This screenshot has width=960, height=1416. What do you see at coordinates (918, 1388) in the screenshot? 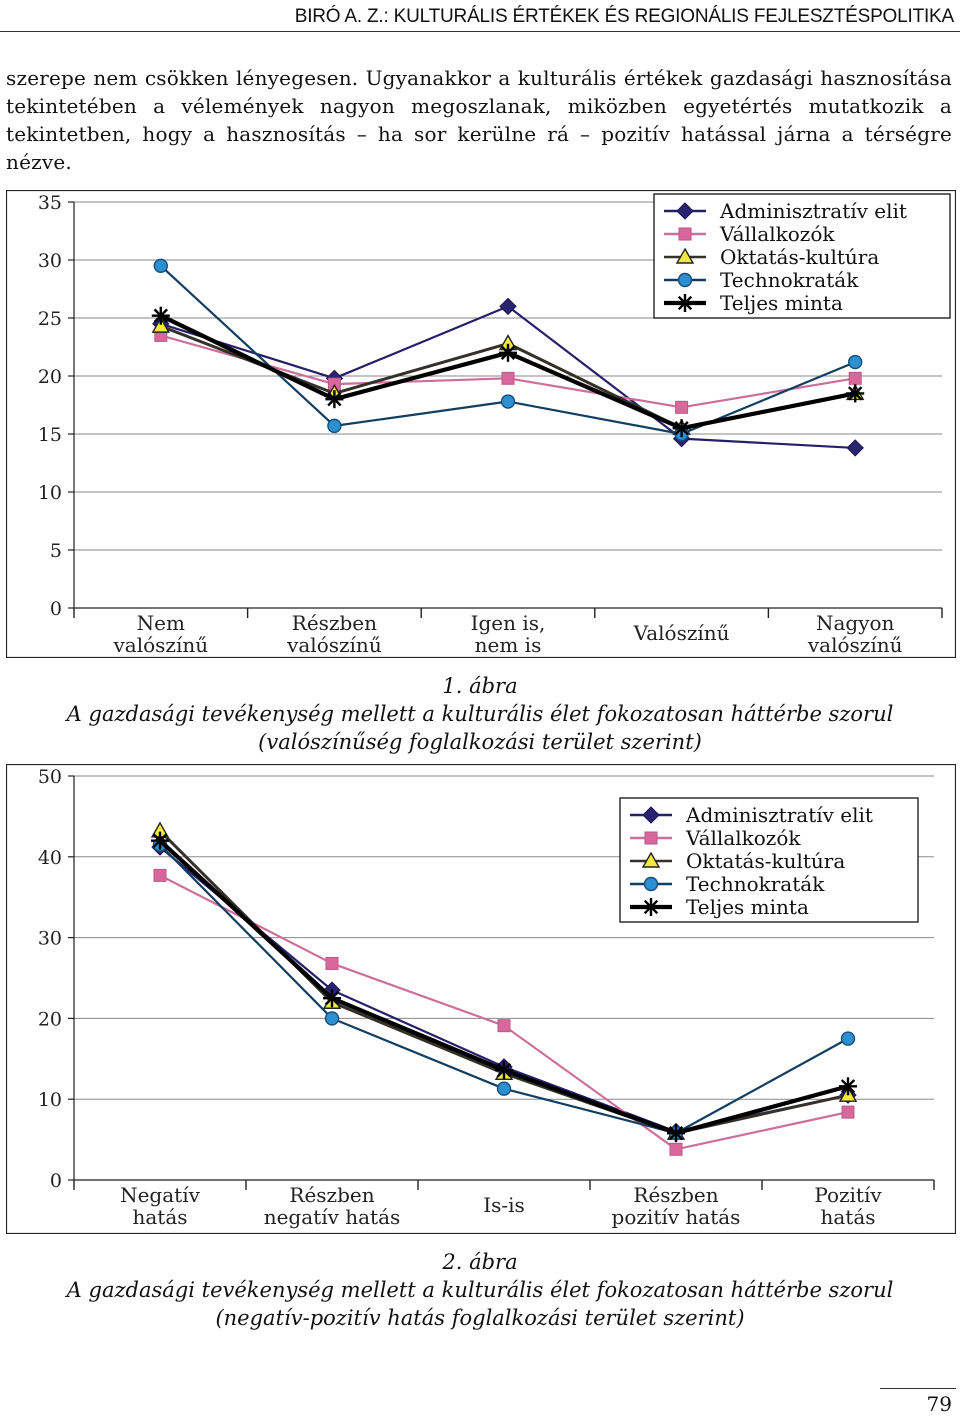
I see `page-number-rule` at bounding box center [918, 1388].